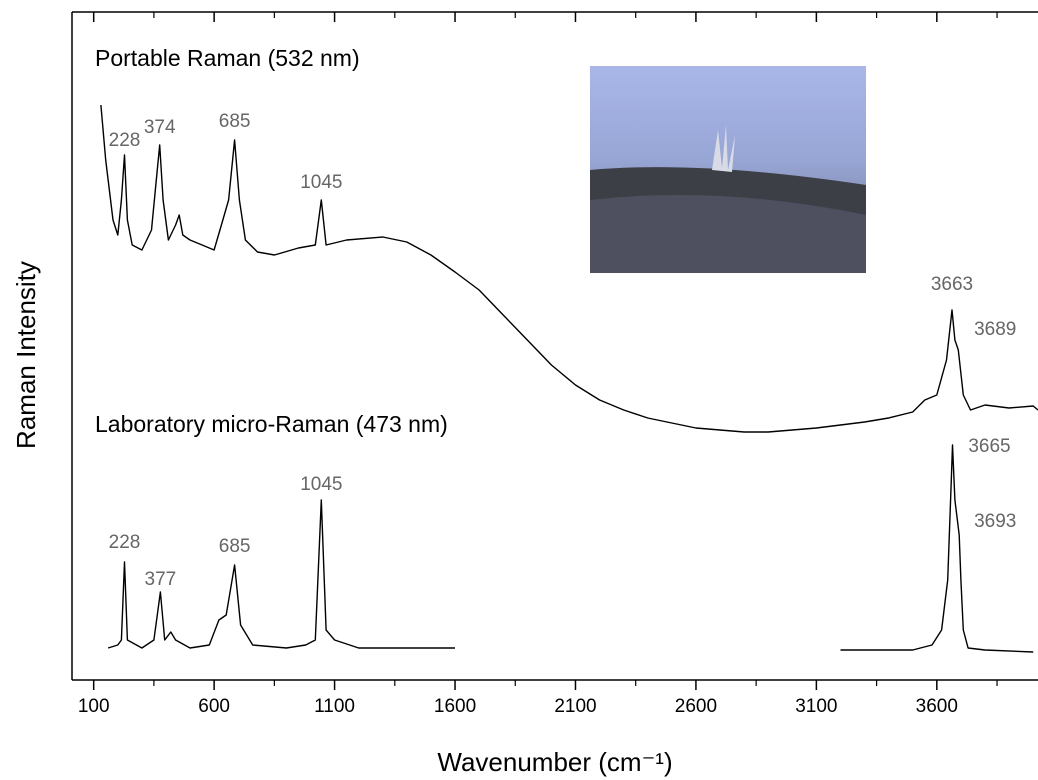  I want to click on x-tick-label: 3600, so click(937, 706).